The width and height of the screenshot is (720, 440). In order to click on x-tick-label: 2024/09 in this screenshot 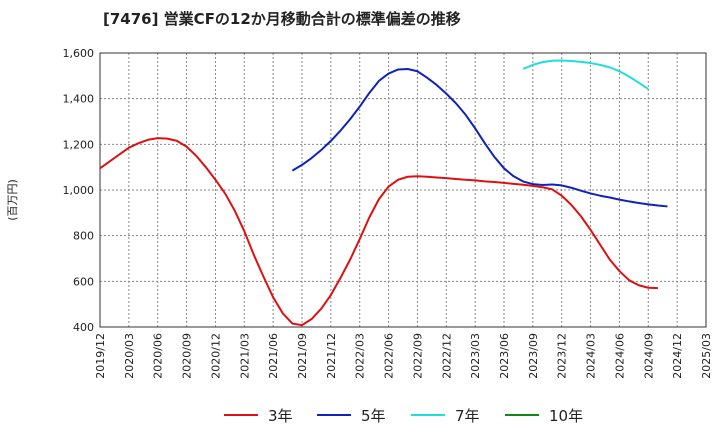, I will do `click(648, 356)`.